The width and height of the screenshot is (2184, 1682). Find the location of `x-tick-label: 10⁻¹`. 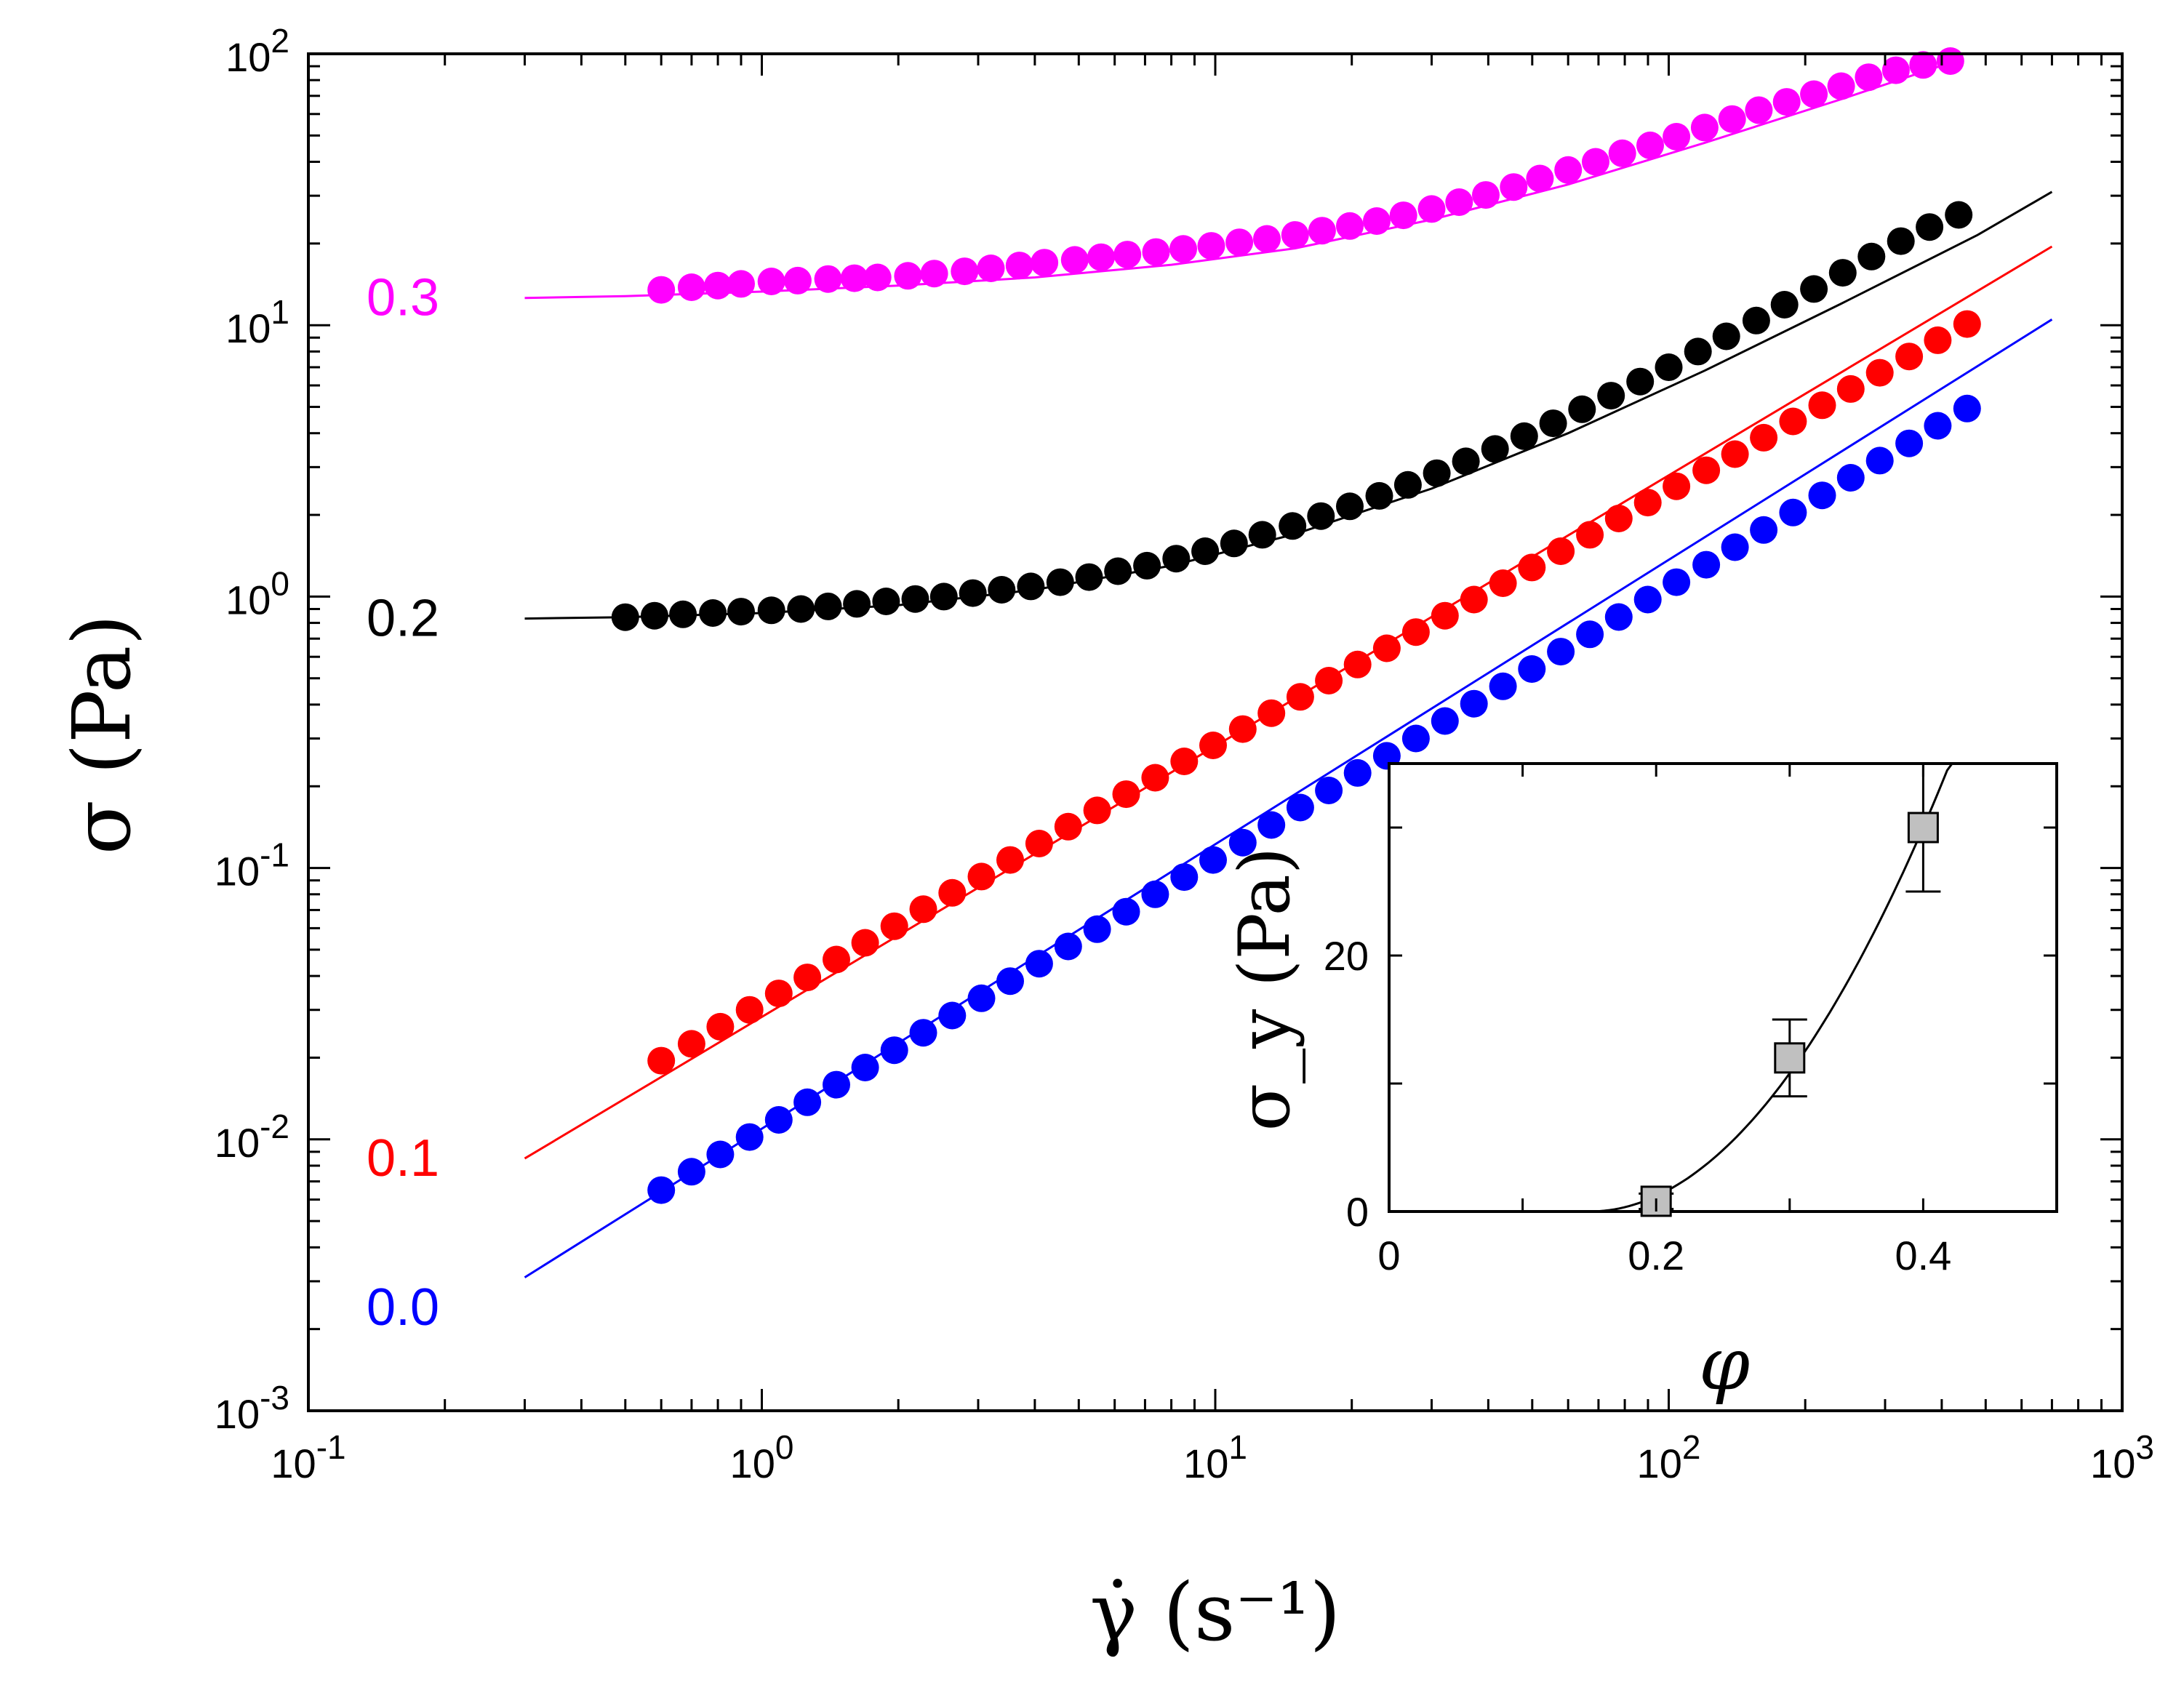

x-tick-label: 10⁻¹ is located at coordinates (308, 1457).